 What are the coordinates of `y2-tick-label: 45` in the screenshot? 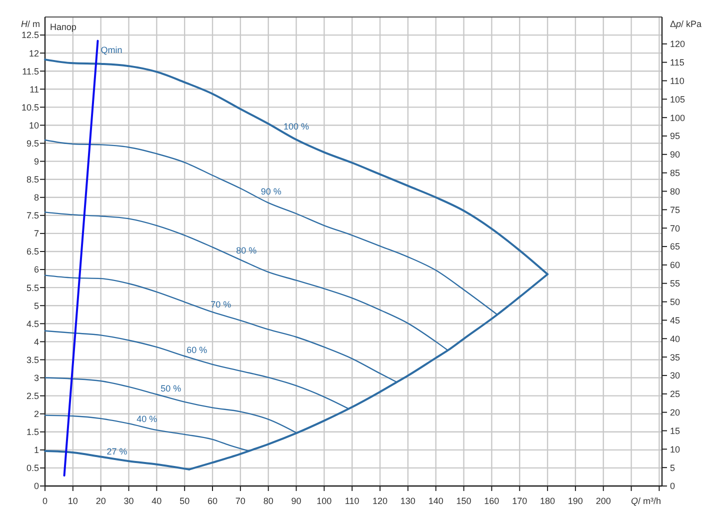 It's located at (675, 320).